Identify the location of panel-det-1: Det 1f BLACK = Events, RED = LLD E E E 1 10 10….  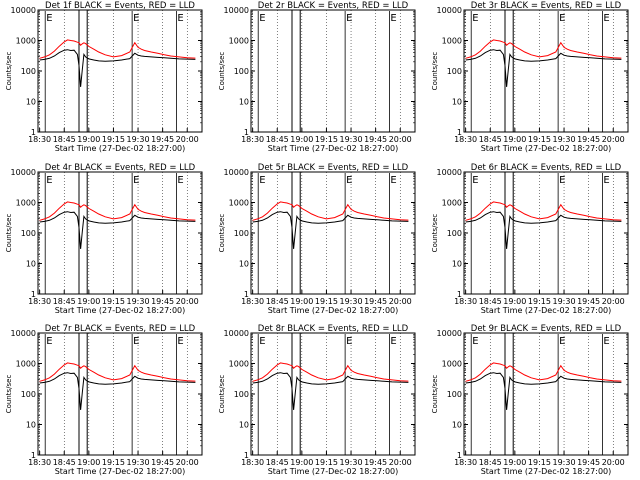
(104, 77).